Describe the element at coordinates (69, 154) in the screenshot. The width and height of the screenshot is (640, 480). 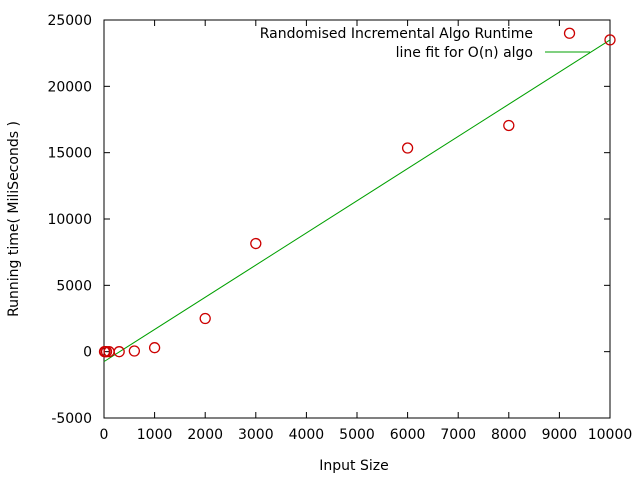
I see `y-tick-label: 15000` at that location.